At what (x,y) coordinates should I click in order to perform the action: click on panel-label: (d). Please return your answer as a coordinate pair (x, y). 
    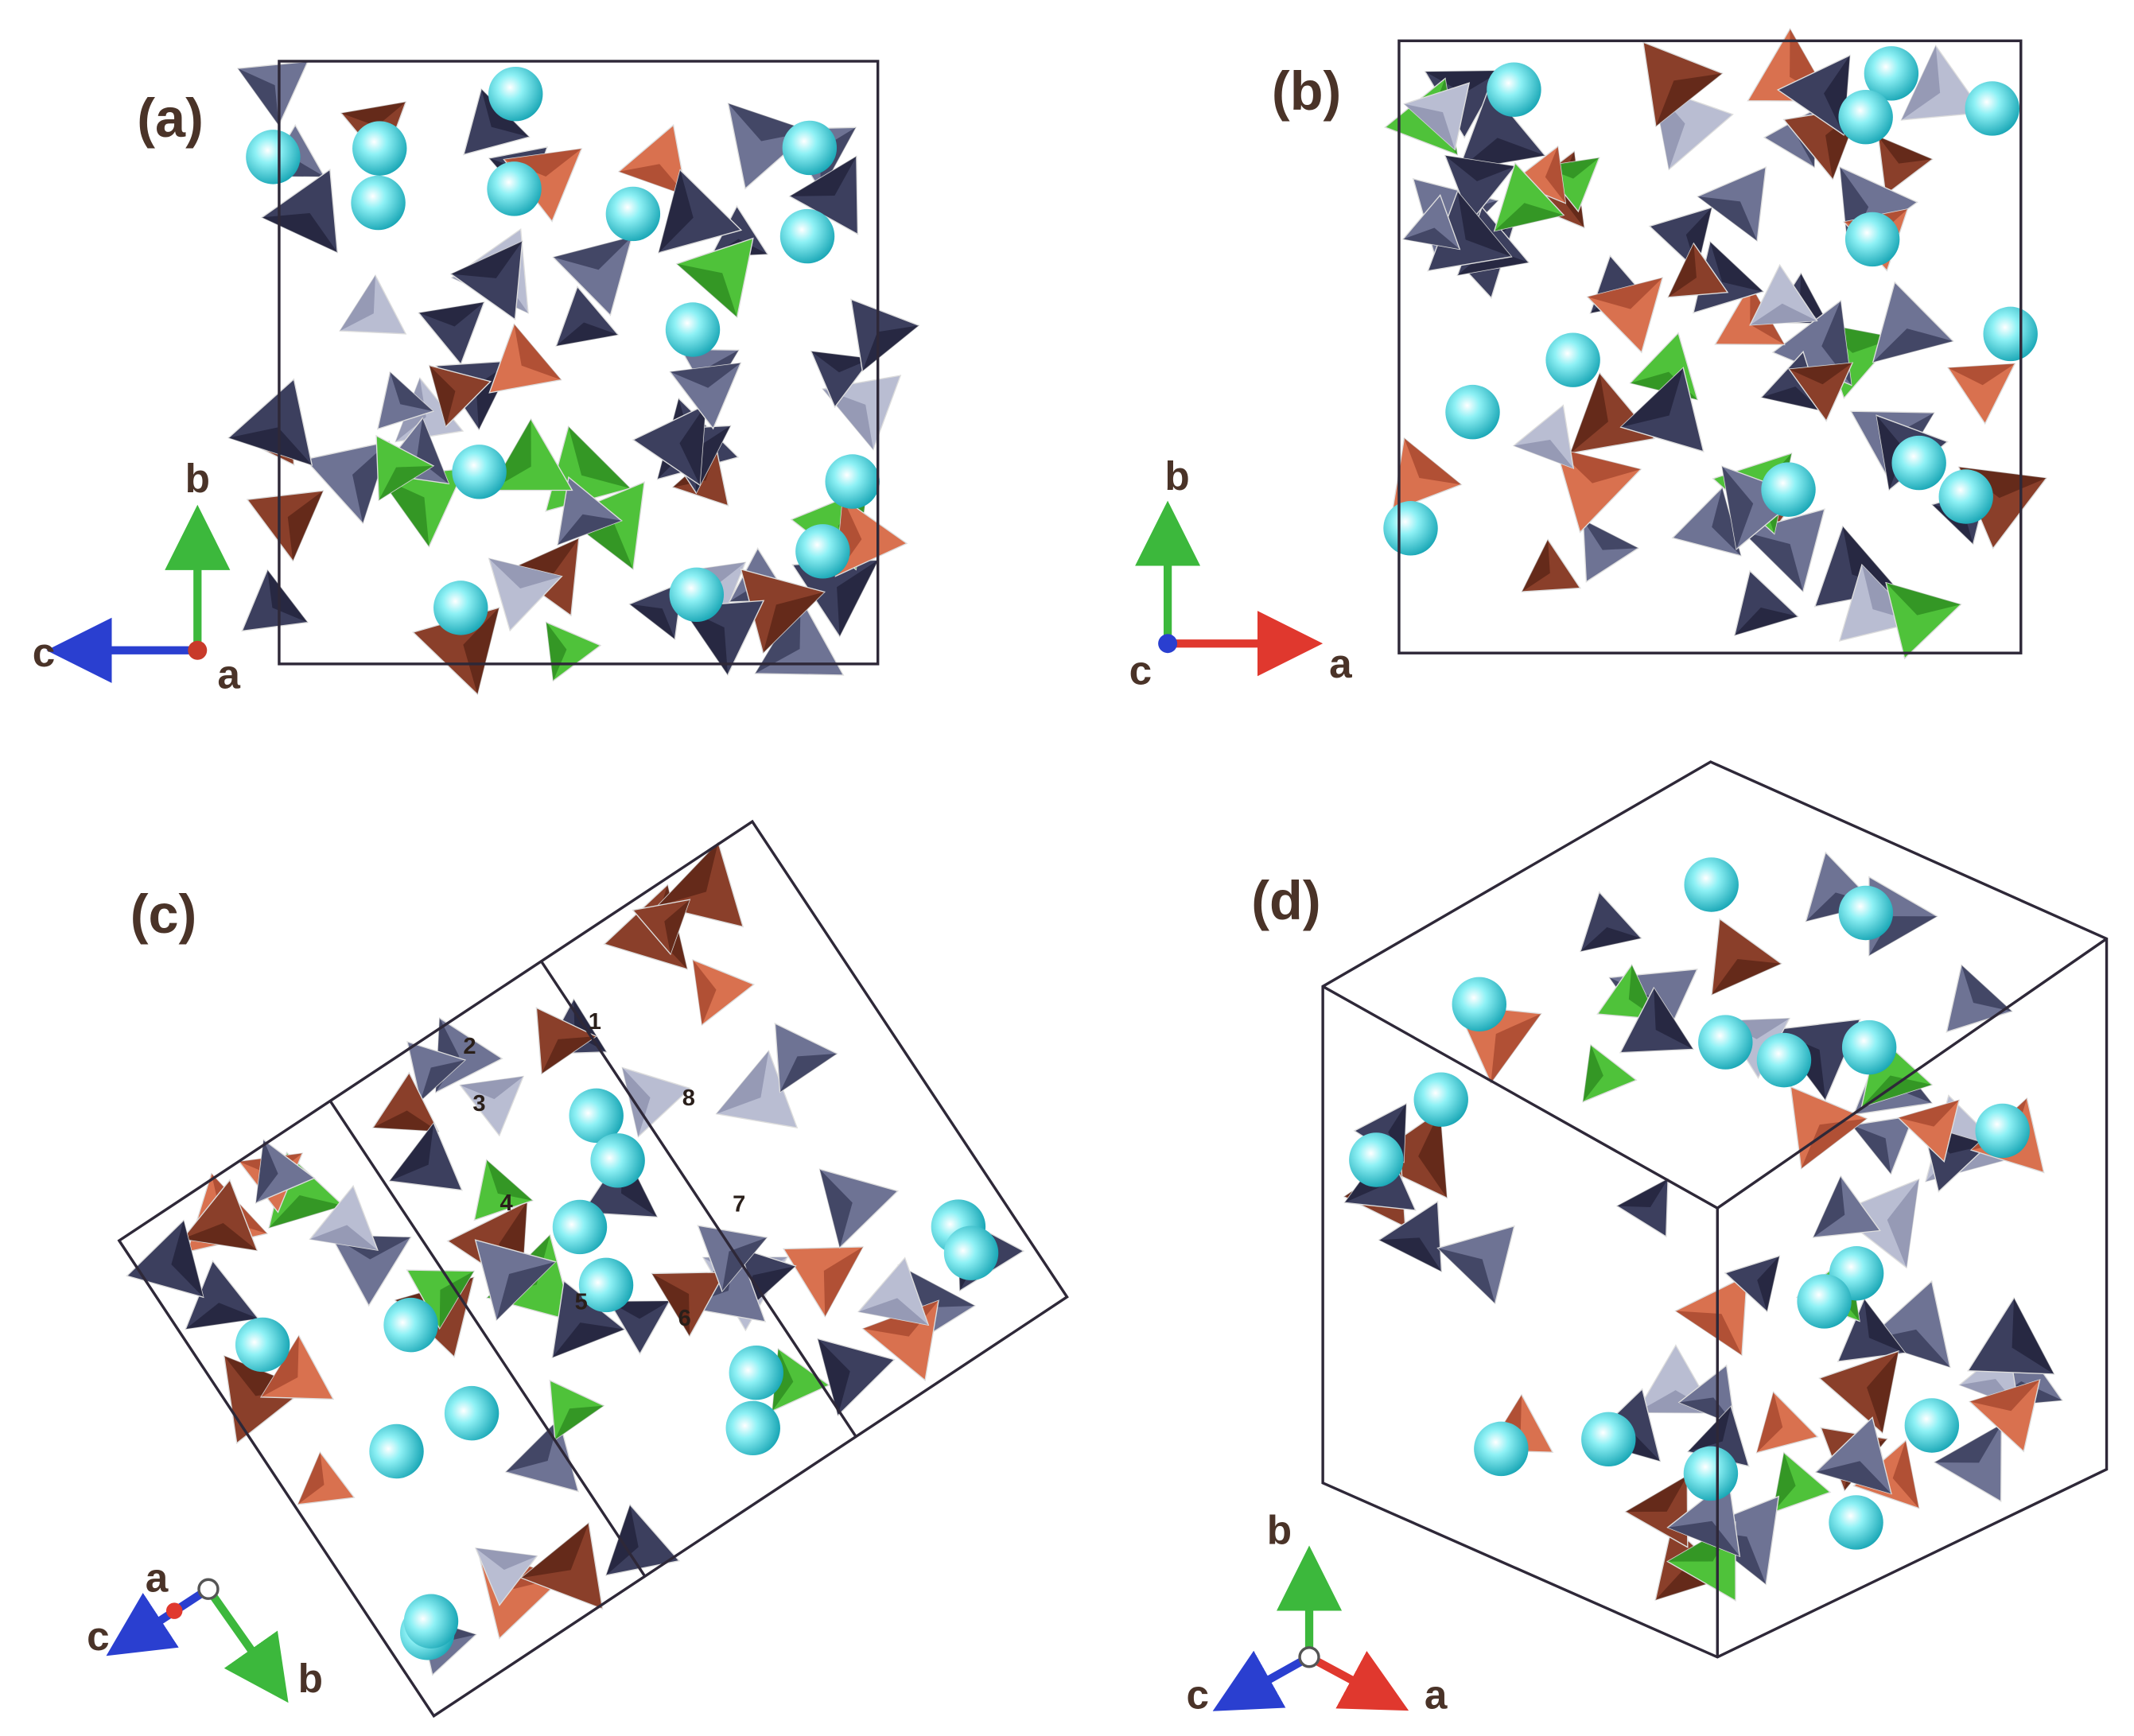
    Looking at the image, I should click on (1285, 901).